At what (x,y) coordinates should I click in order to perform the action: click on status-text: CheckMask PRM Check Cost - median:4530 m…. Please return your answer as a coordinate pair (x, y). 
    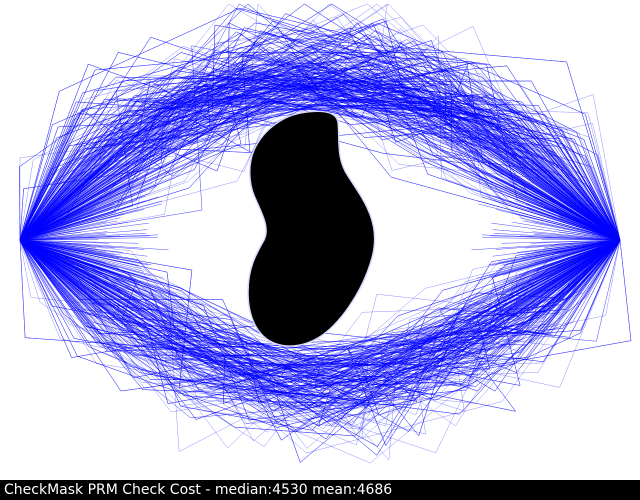
    Looking at the image, I should click on (198, 490).